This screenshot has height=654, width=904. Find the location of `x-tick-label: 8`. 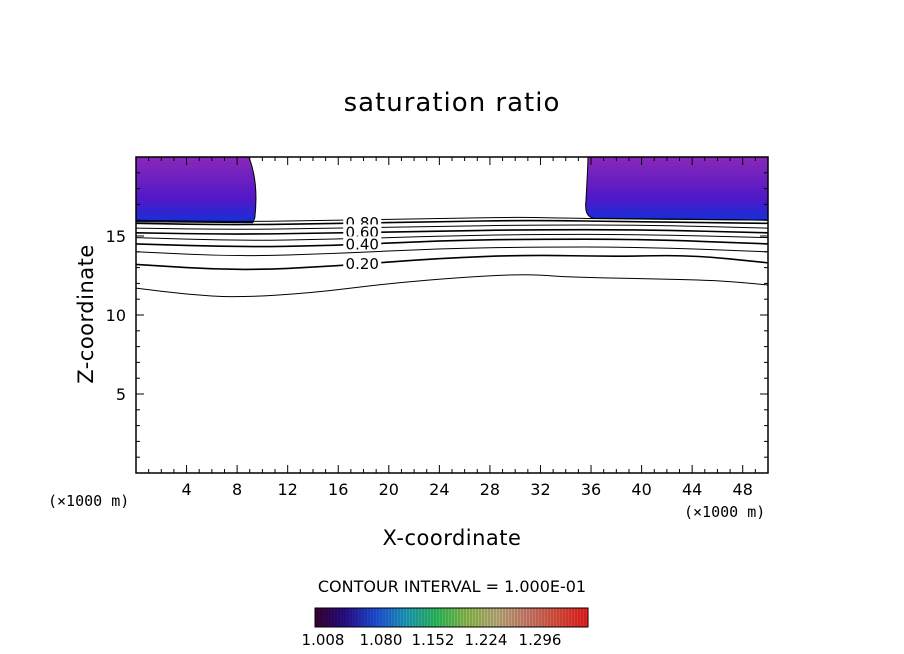

x-tick-label: 8 is located at coordinates (237, 489).